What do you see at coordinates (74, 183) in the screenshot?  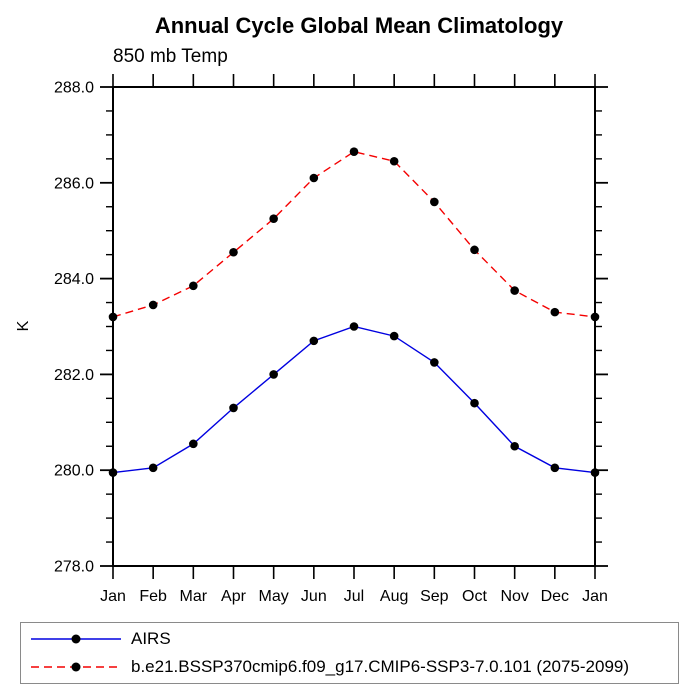 I see `y-tick-label: 286.0` at bounding box center [74, 183].